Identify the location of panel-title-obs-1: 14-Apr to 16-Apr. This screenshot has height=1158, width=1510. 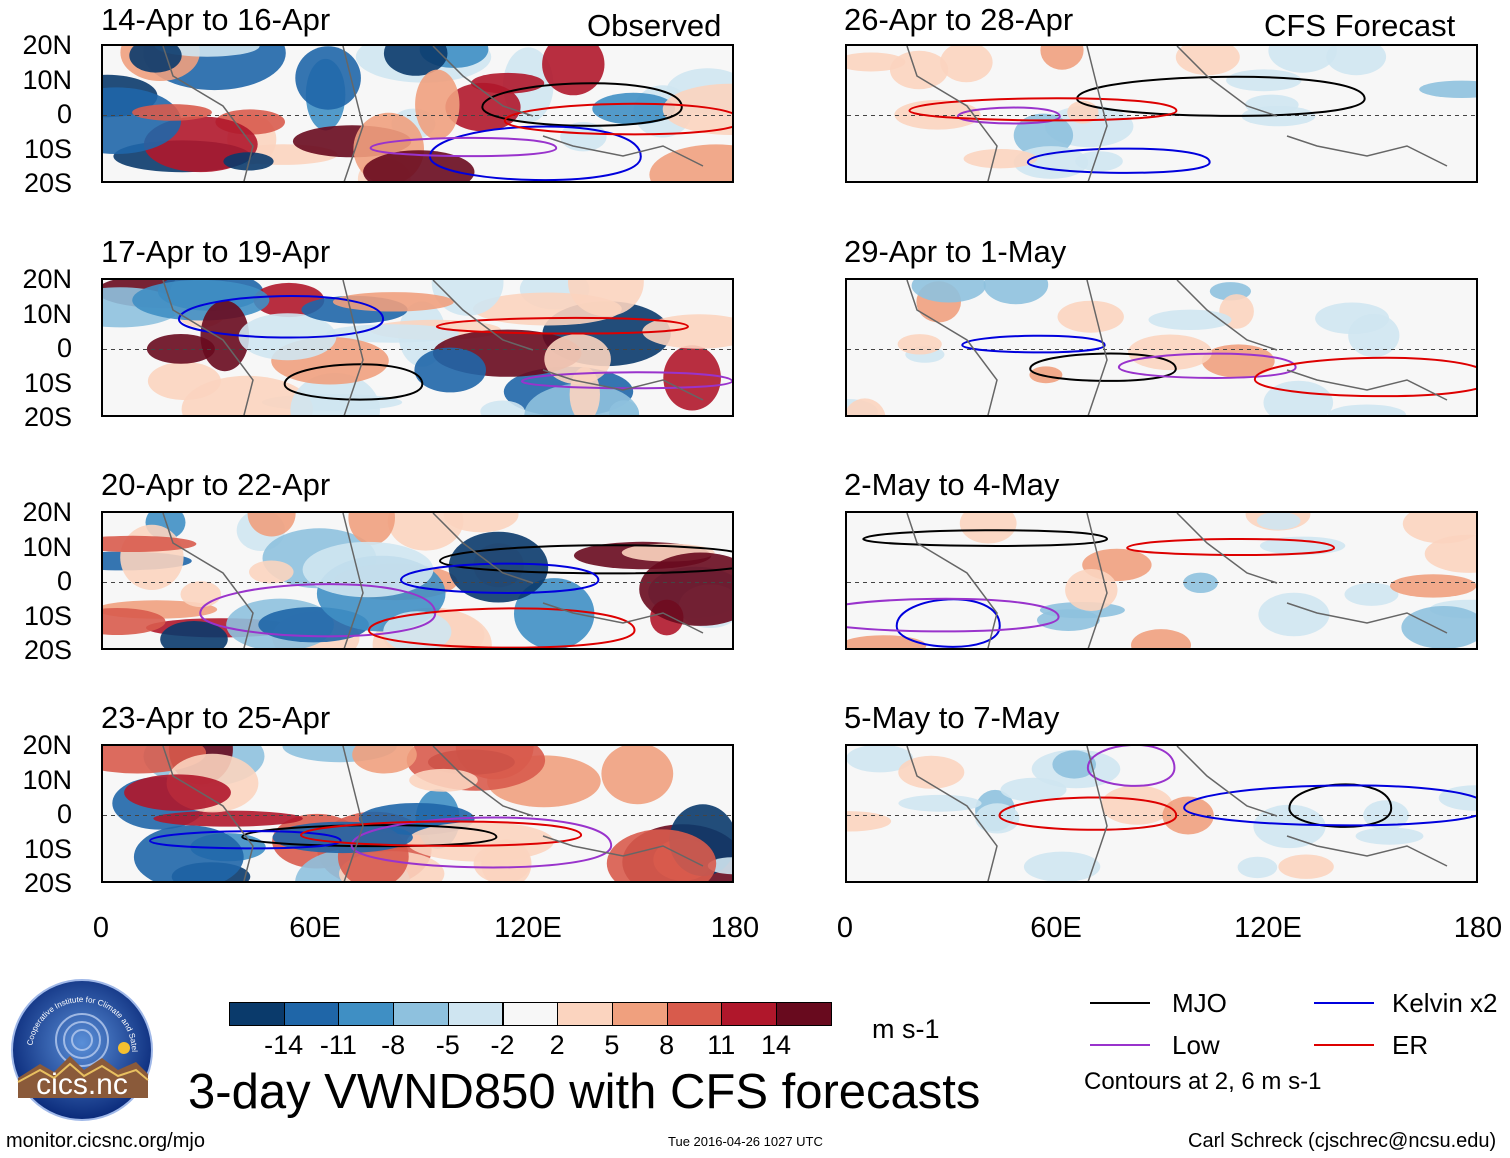
(216, 19).